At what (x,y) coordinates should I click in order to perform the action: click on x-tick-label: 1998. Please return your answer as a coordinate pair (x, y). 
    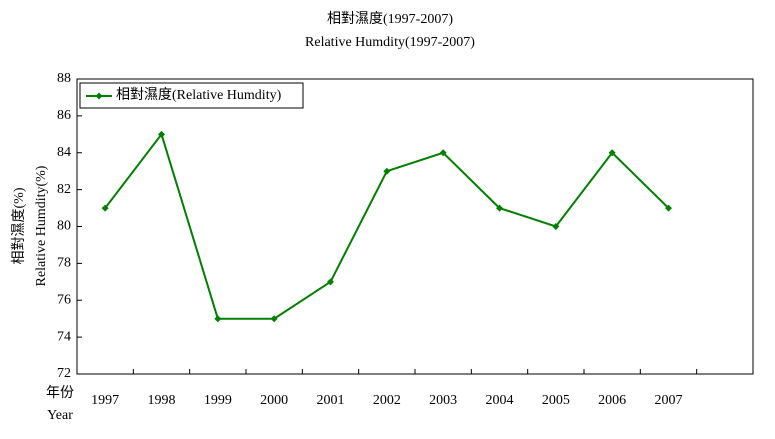
    Looking at the image, I should click on (162, 400).